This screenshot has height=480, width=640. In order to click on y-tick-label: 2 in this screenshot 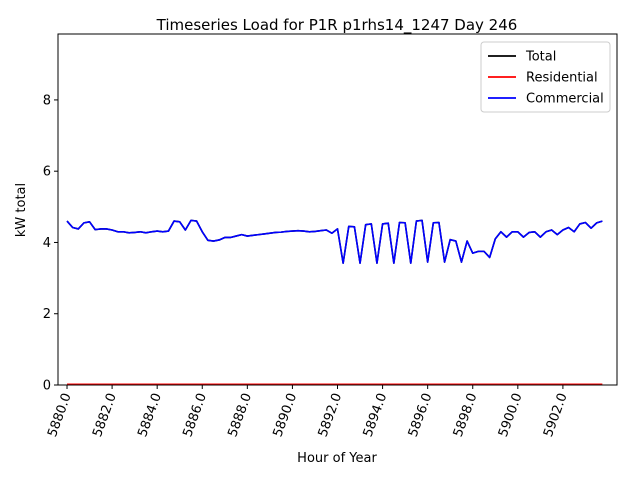, I will do `click(47, 314)`.